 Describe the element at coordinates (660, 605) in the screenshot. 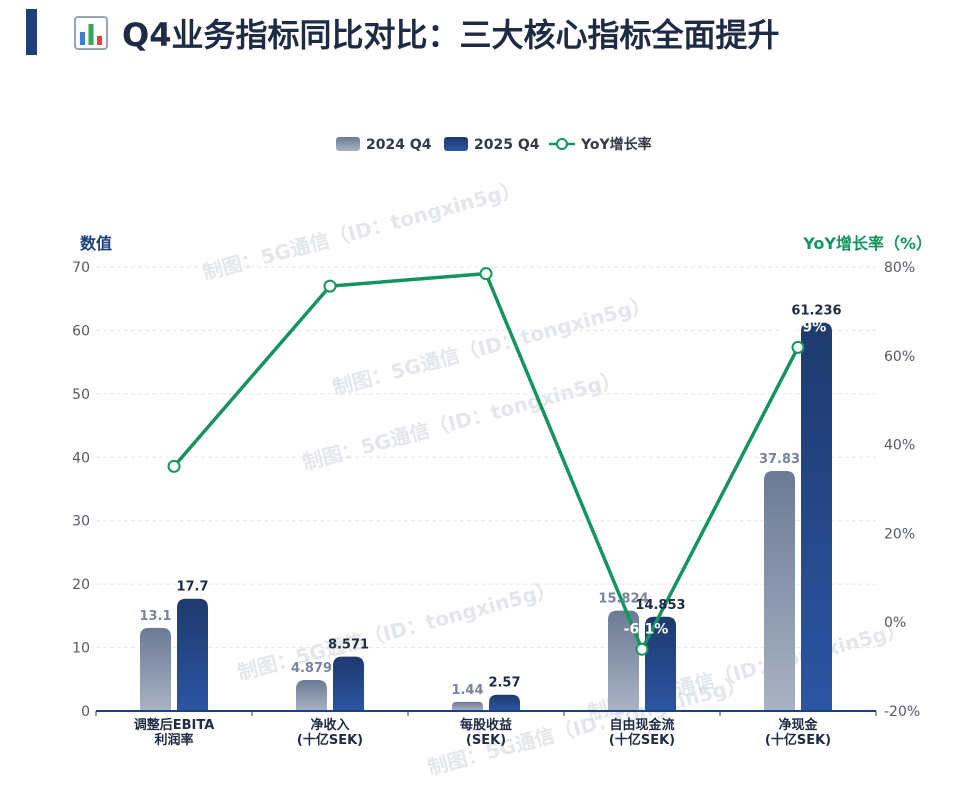

I see `data-label-2025-q4: 14.853` at that location.